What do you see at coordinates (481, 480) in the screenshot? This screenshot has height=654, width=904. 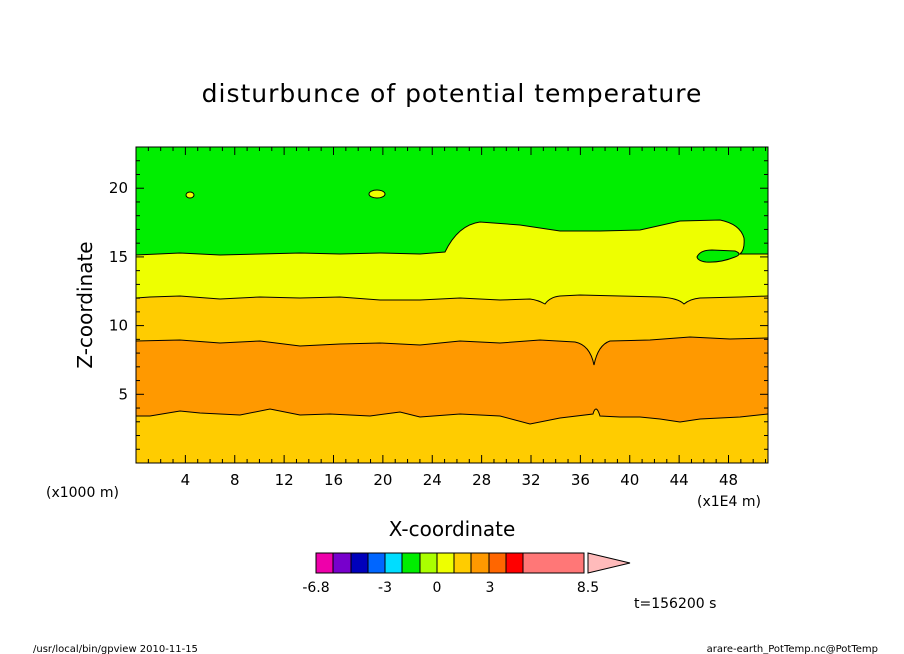 I see `x-tick-label: 28` at bounding box center [481, 480].